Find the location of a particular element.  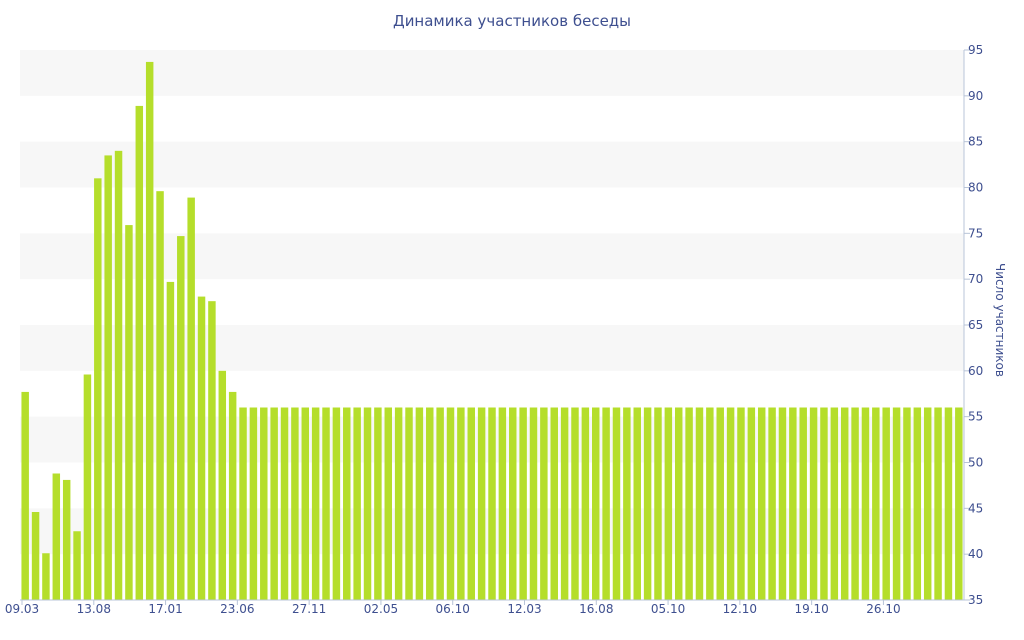

chart-title: Динамика участников беседы is located at coordinates (512, 21).